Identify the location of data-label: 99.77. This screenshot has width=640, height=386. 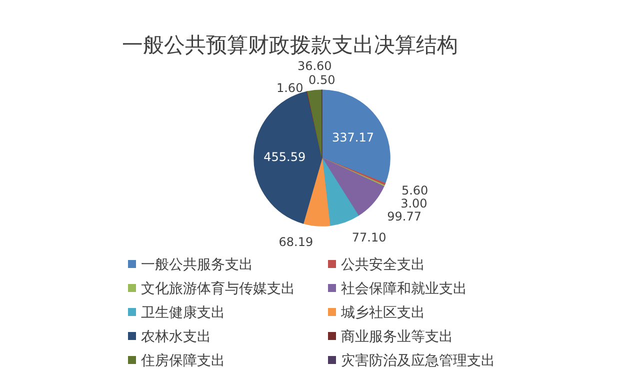
(404, 217).